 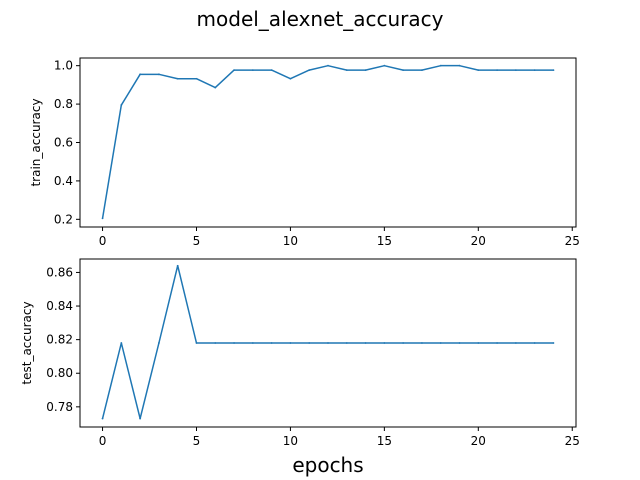 I want to click on y-tick-label: 0.78, so click(x=59, y=407).